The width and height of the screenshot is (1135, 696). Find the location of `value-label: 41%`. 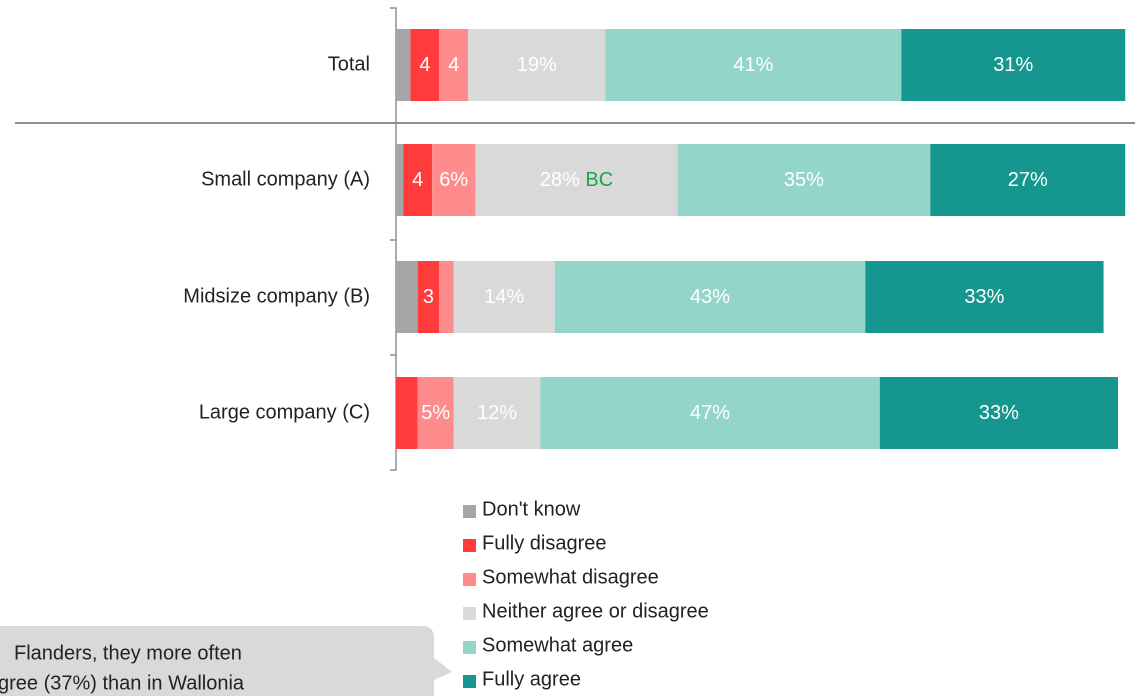

value-label: 41% is located at coordinates (753, 65).